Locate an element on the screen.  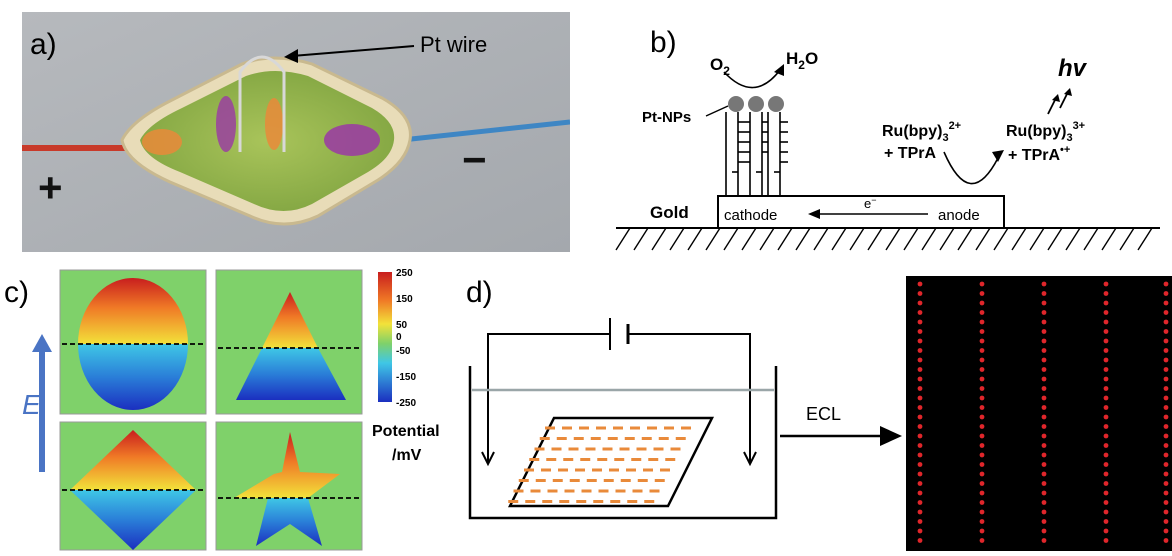
electron-label: e− is located at coordinates (870, 203).